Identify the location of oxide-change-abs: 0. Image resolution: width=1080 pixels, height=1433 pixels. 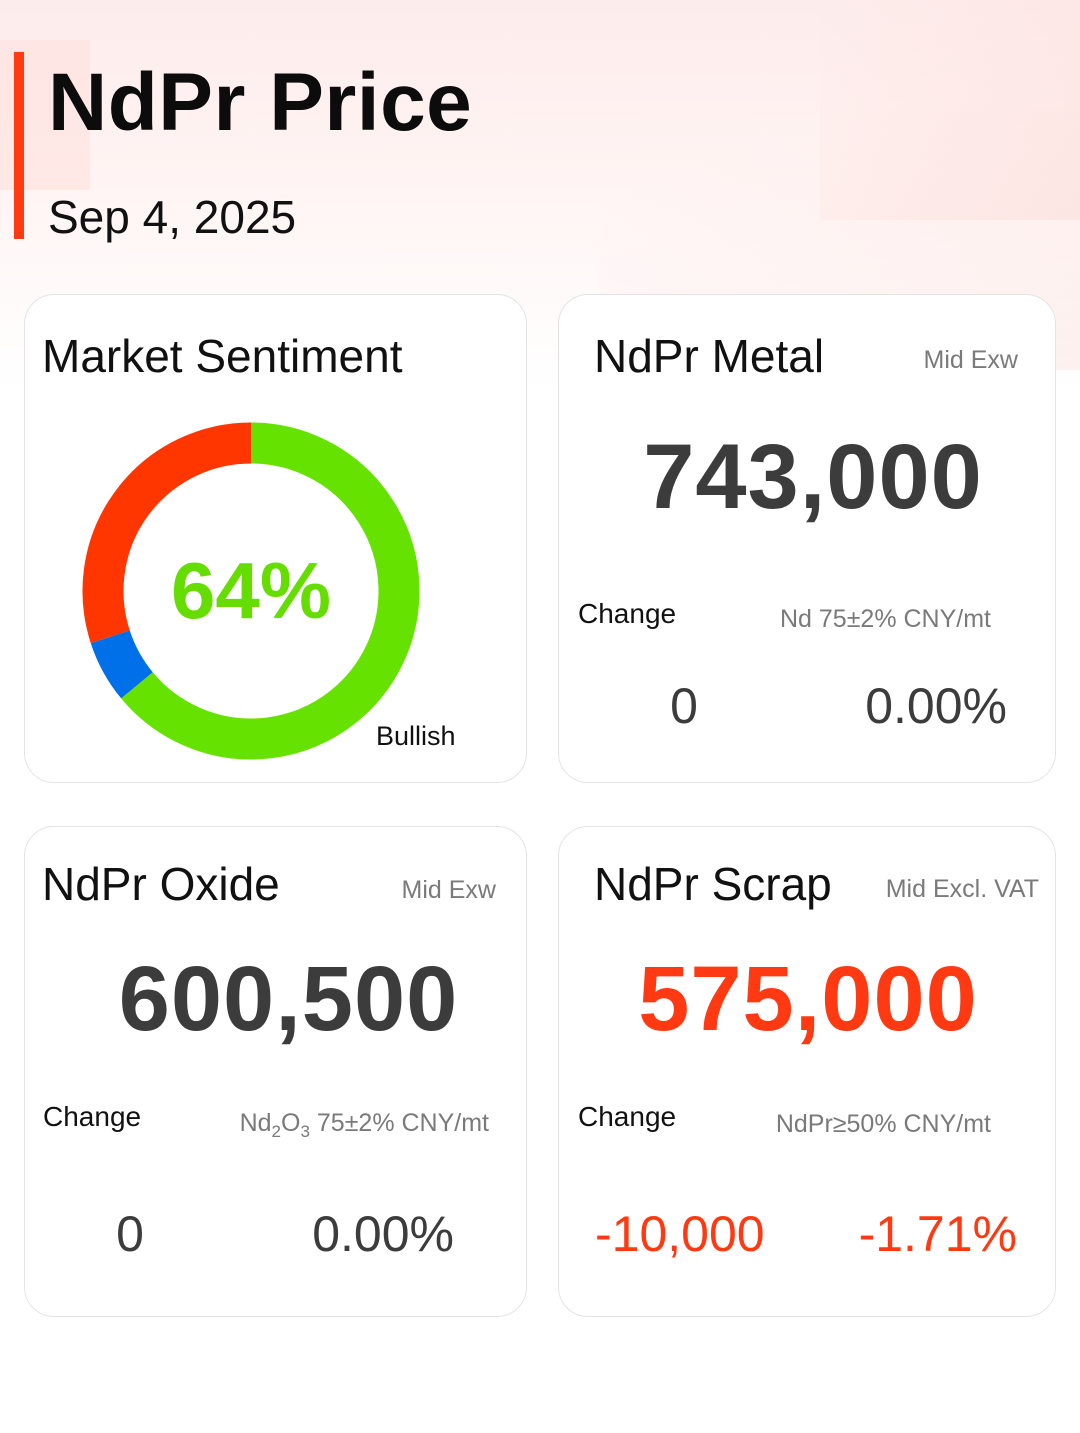
(130, 1234).